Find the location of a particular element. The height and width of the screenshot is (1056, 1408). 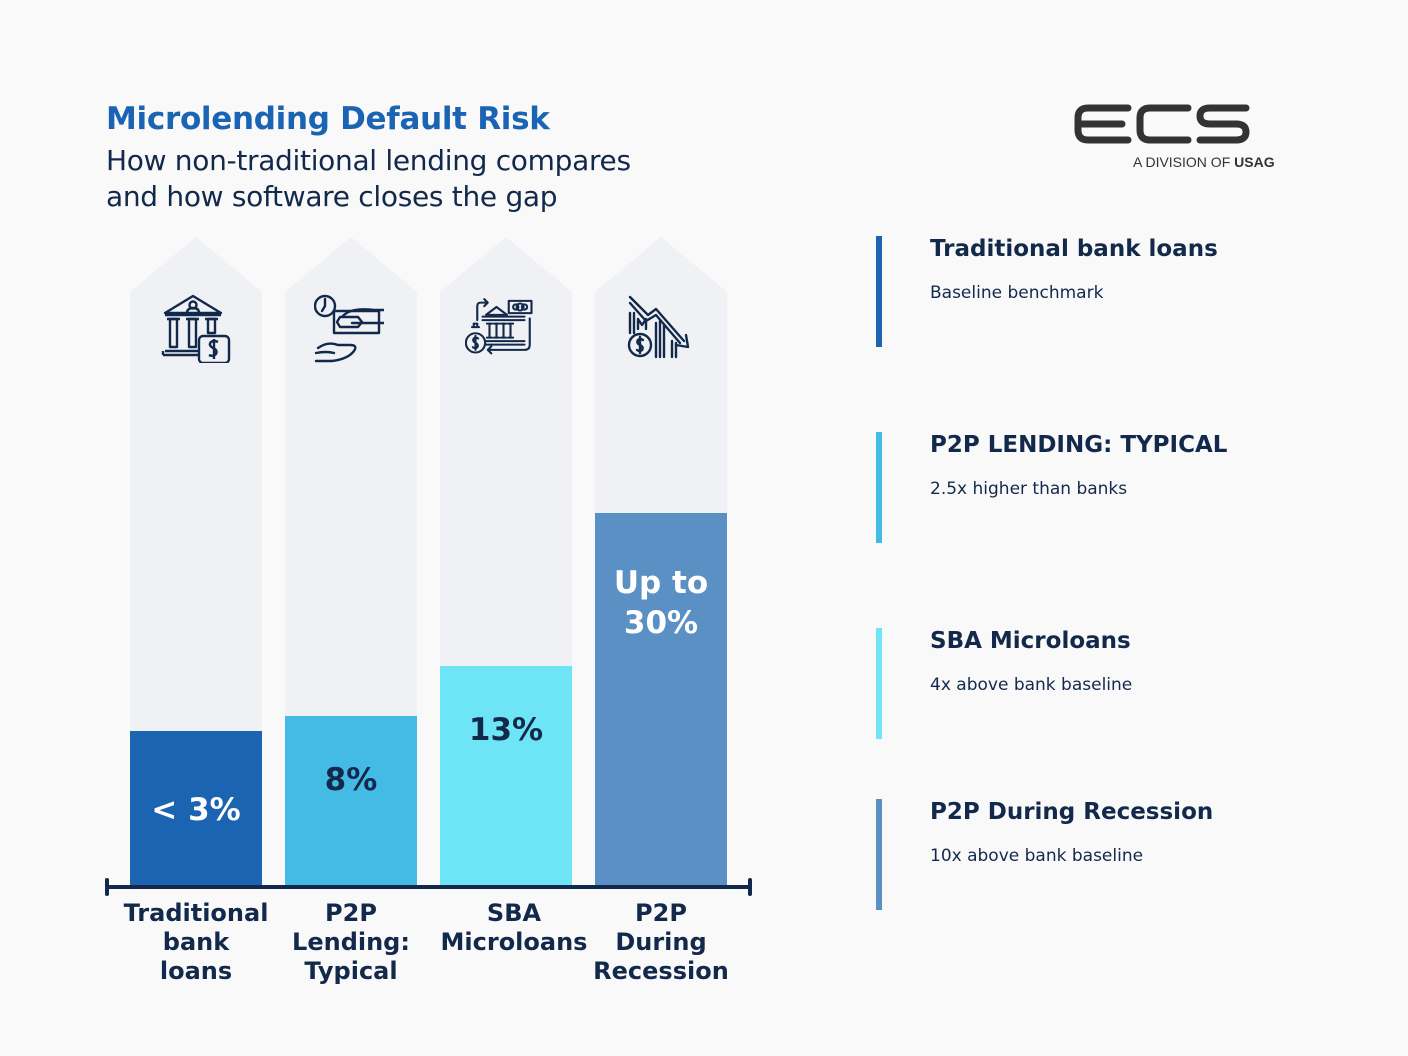

column-background is located at coordinates (196, 562).